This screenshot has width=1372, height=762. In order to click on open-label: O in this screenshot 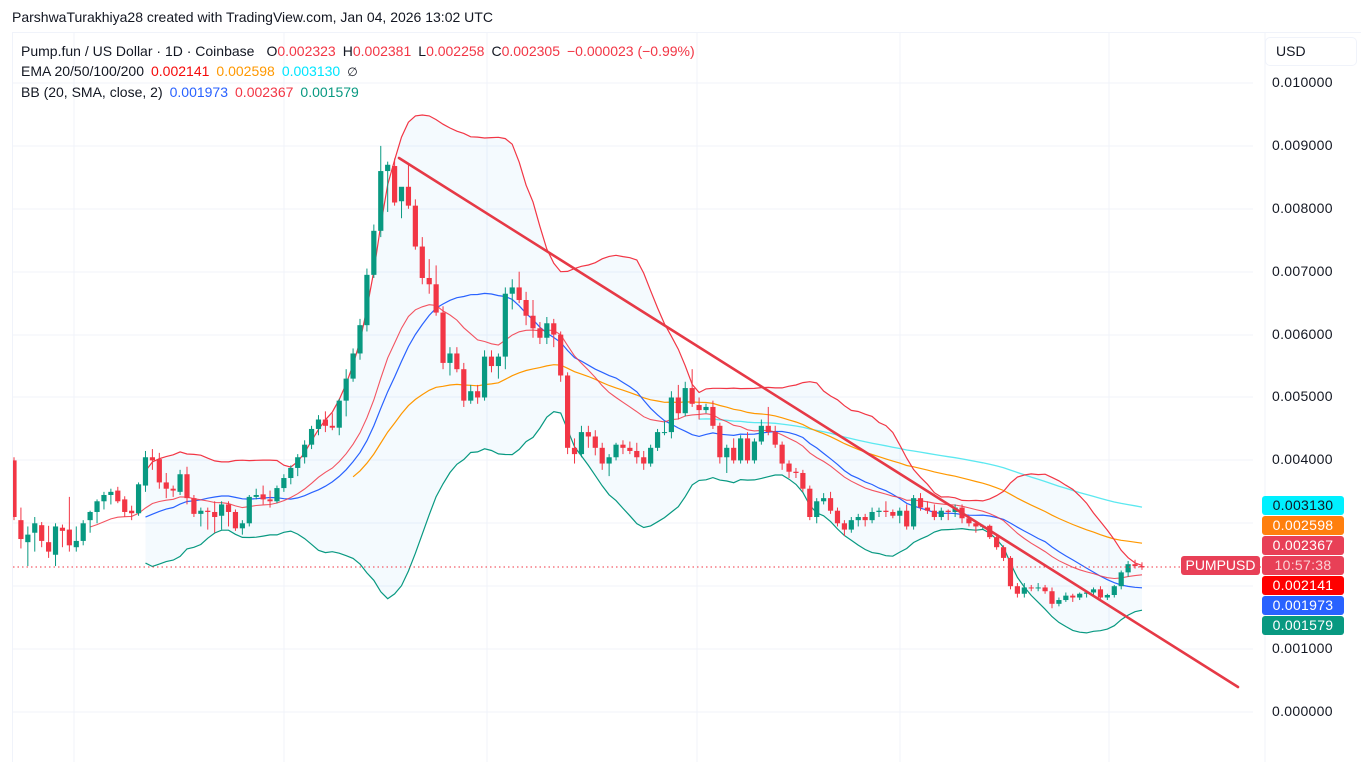, I will do `click(272, 51)`.